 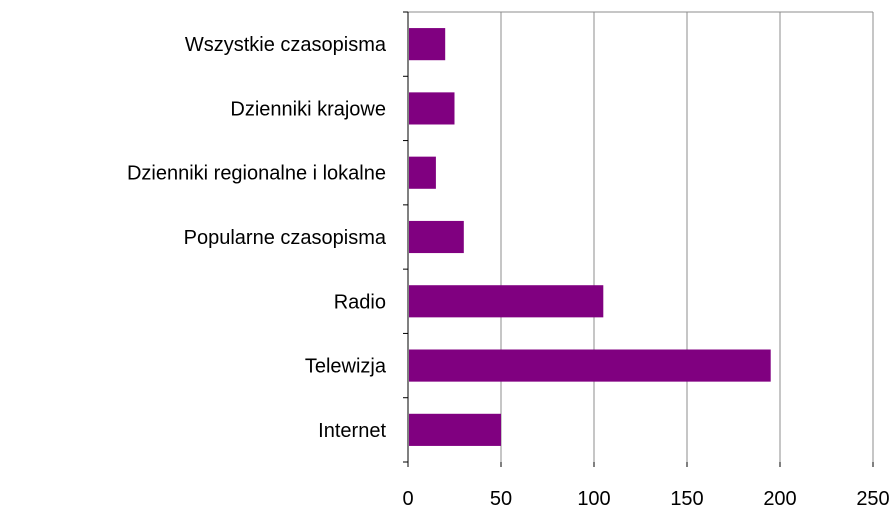 I want to click on x-tick-label: 200, so click(x=779, y=499).